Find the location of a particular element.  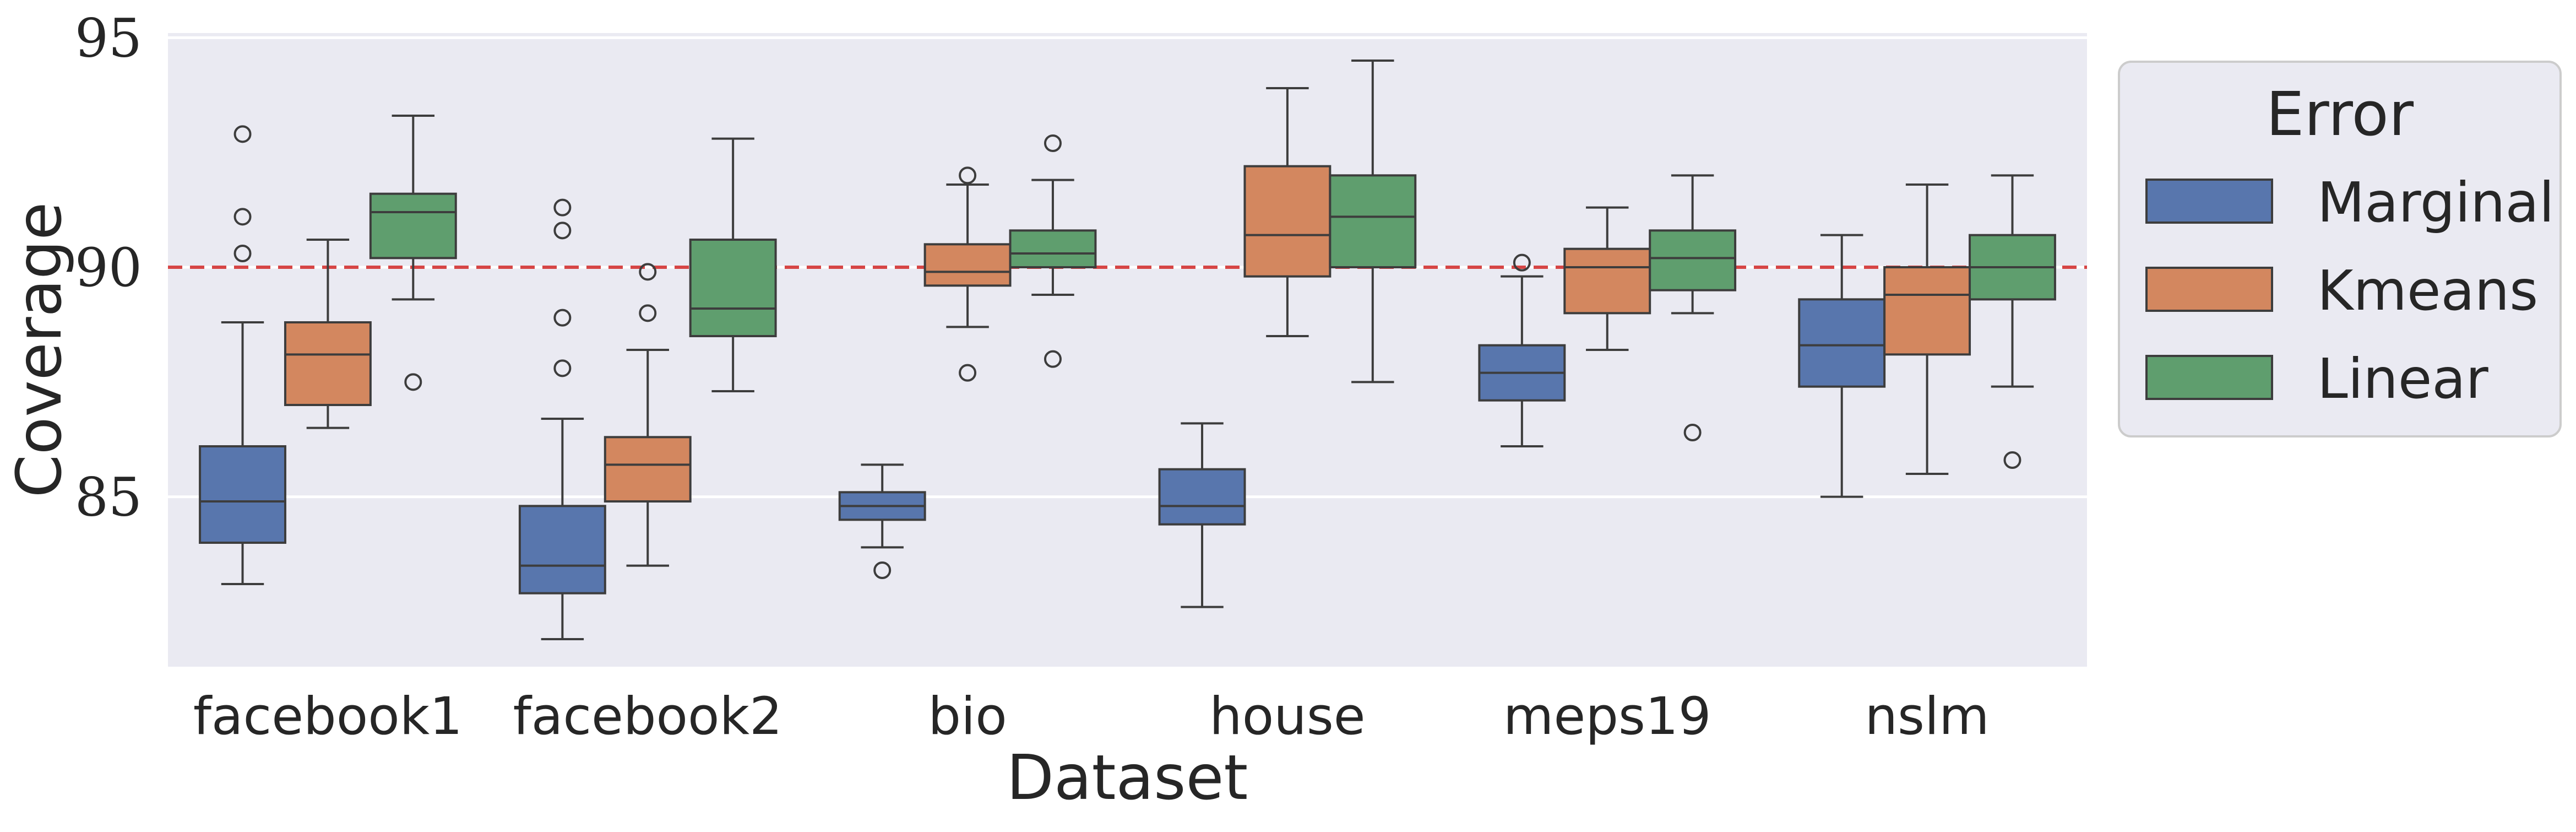

x-tick-label: facebook1 is located at coordinates (328, 717).